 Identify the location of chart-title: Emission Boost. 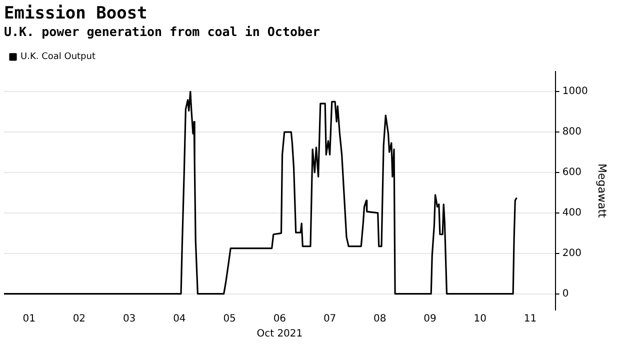
(76, 14).